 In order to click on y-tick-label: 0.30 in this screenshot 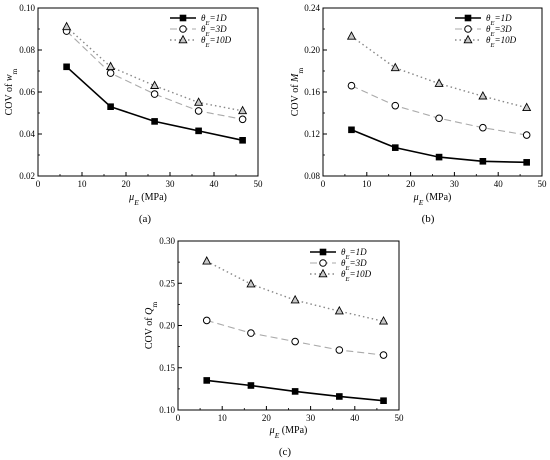, I will do `click(167, 241)`.